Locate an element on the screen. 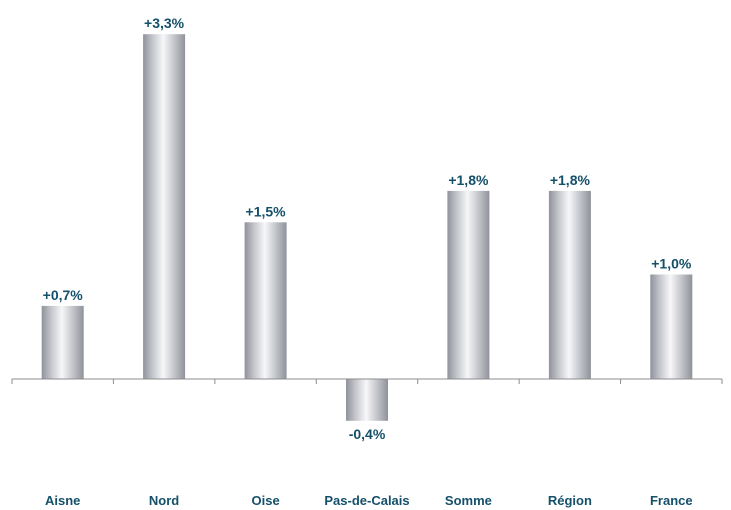 The width and height of the screenshot is (731, 510). x-tick-label-pas-de-calais: Pas-de-Calais is located at coordinates (366, 500).